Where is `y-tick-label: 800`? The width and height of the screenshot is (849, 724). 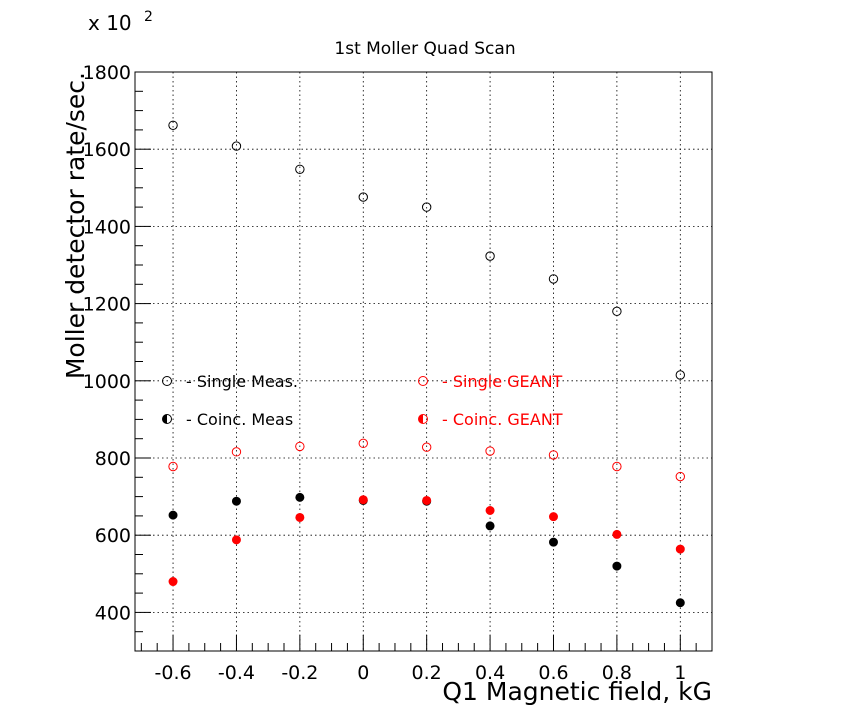
y-tick-label: 800 is located at coordinates (113, 459).